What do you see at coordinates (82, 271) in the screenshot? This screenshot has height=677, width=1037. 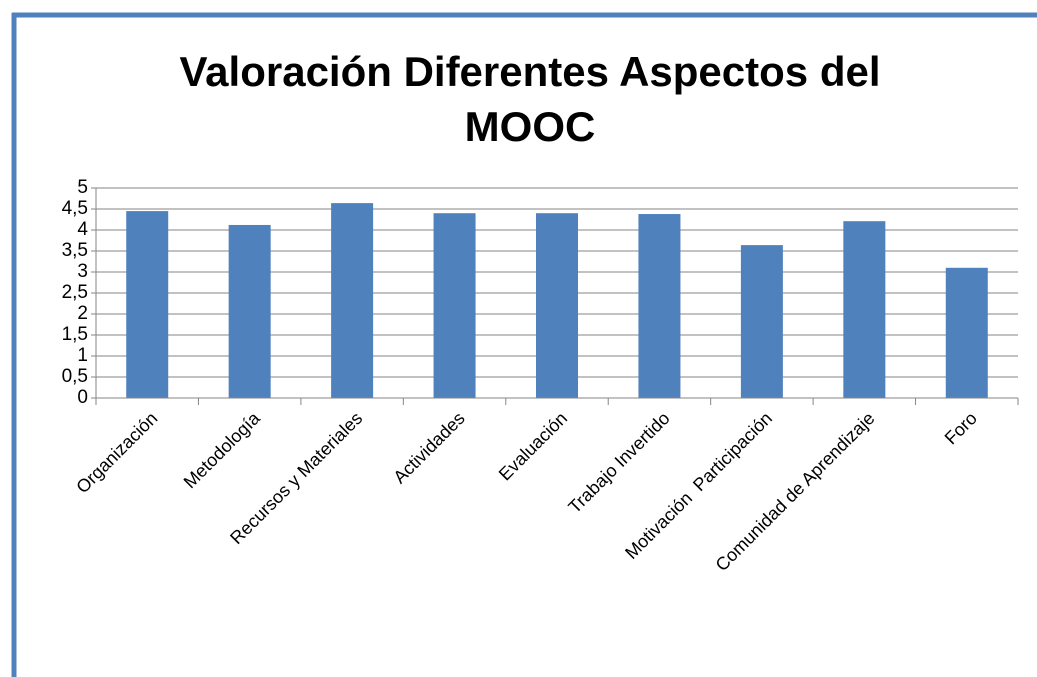 I see `y-tick-label: 3` at bounding box center [82, 271].